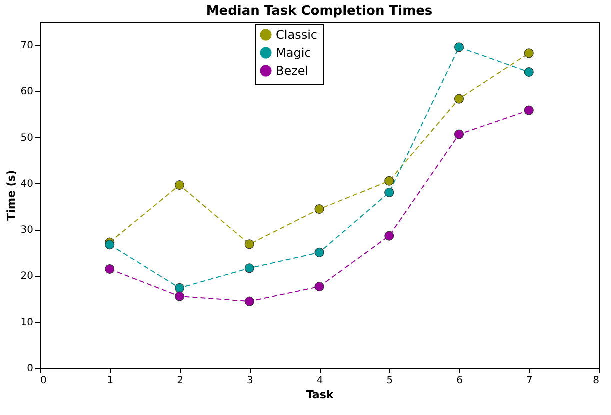 This screenshot has height=415, width=611. I want to click on x-tick-label: 4, so click(320, 381).